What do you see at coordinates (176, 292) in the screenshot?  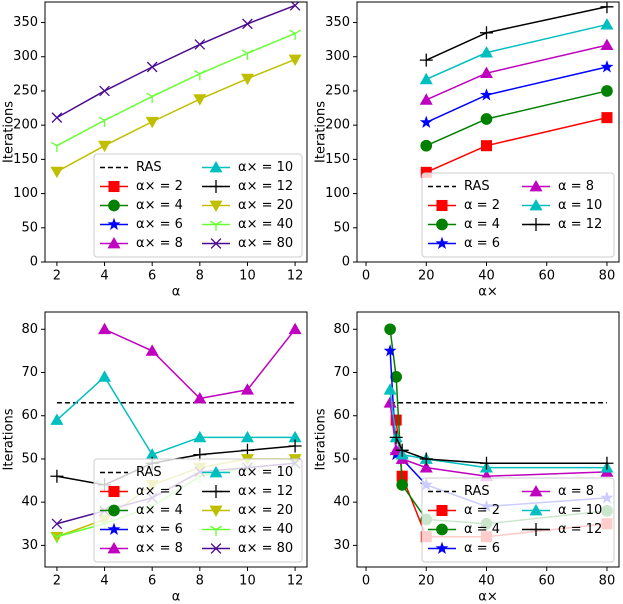 I see `x-axis-label: α` at bounding box center [176, 292].